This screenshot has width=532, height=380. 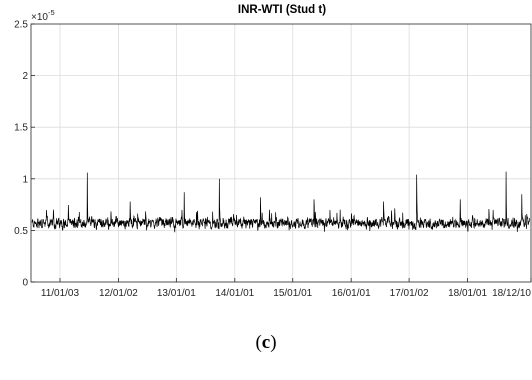 I want to click on x-tick-label: 12/01/02, so click(x=118, y=293).